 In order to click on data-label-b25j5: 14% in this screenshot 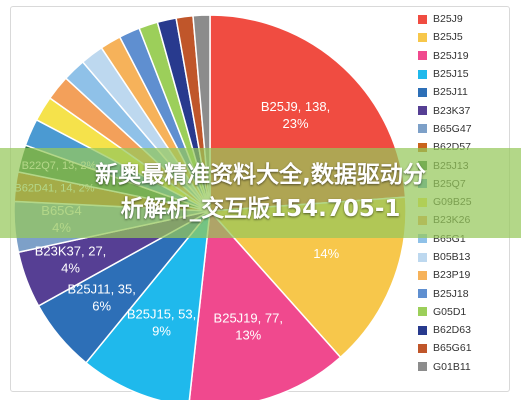, I will do `click(326, 253)`.